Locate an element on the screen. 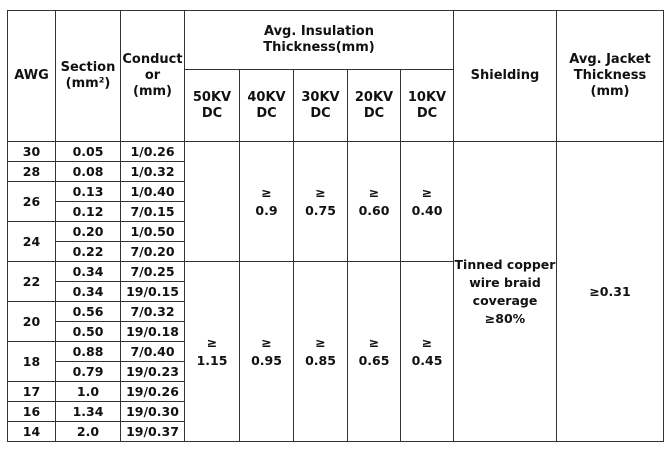  section-cell: 1.34 is located at coordinates (88, 411).